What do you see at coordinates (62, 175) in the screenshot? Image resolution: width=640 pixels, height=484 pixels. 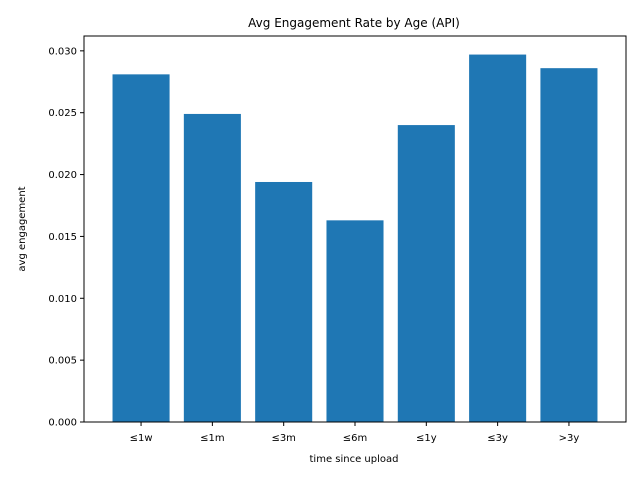 I see `y-tick-label: 0.020` at bounding box center [62, 175].